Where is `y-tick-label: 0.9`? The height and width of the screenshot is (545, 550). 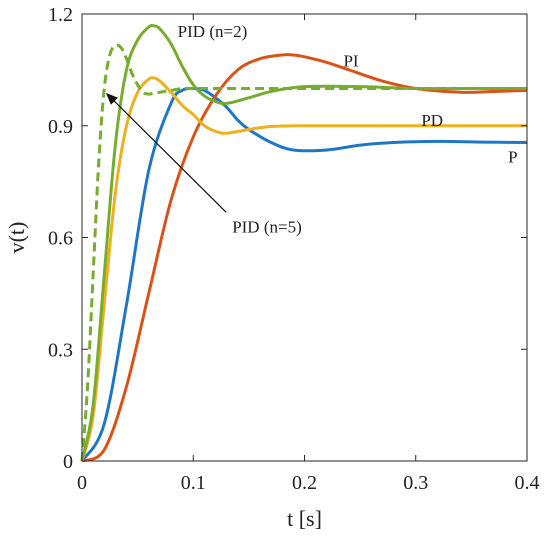 y-tick-label: 0.9 is located at coordinates (60, 127).